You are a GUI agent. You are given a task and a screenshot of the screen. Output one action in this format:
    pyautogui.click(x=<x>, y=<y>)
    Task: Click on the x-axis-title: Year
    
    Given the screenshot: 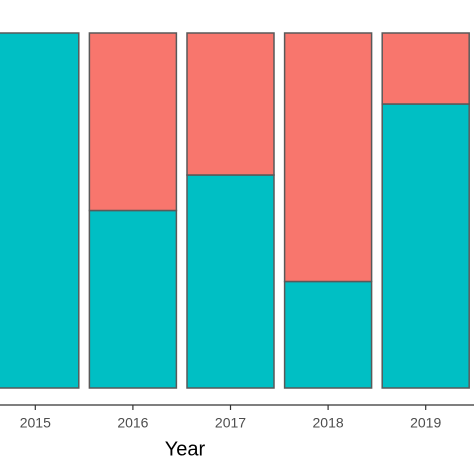 What is the action you would take?
    pyautogui.click(x=185, y=449)
    